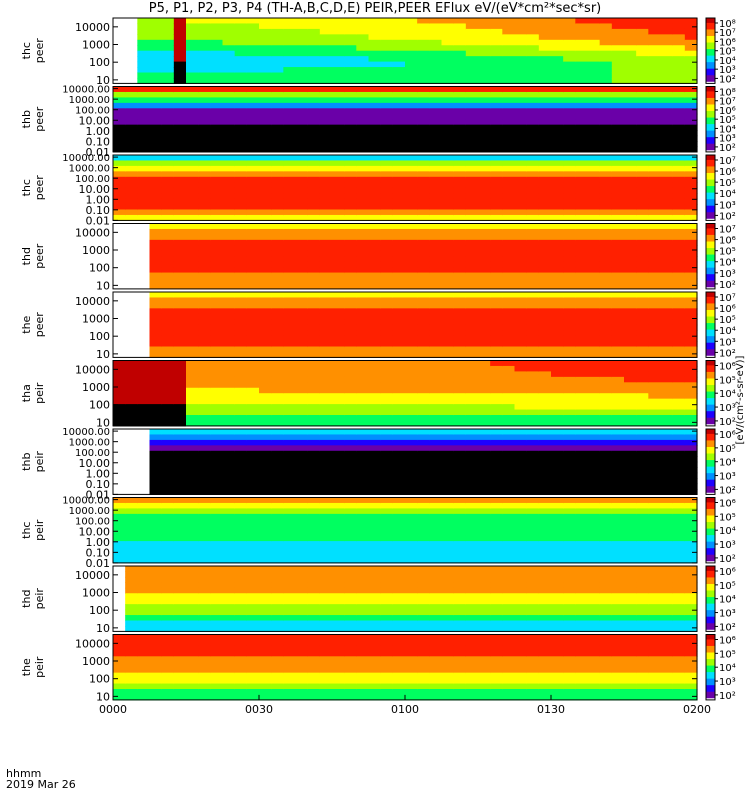 The width and height of the screenshot is (750, 800). Describe the element at coordinates (727, 139) in the screenshot. I see `colorbar-tick-label: 10³` at that location.